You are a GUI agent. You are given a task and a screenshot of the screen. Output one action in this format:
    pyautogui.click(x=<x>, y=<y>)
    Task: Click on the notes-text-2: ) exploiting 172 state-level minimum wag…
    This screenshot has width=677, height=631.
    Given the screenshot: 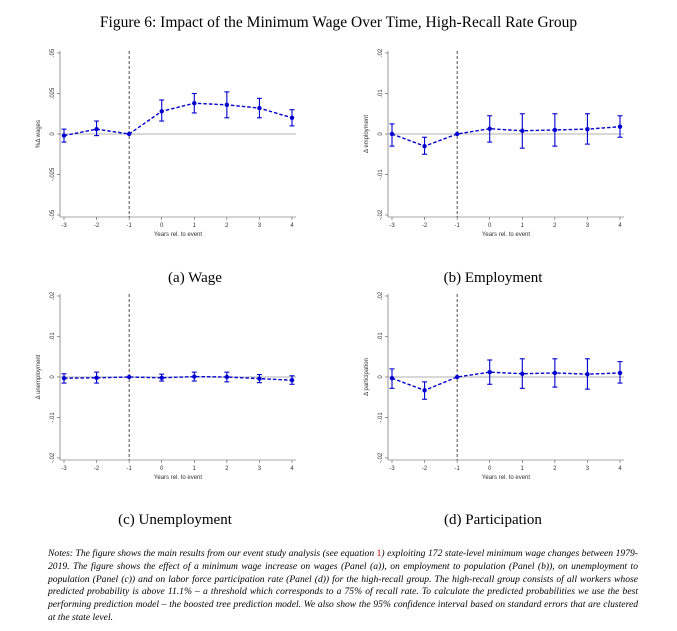 What is the action you would take?
    pyautogui.click(x=343, y=585)
    